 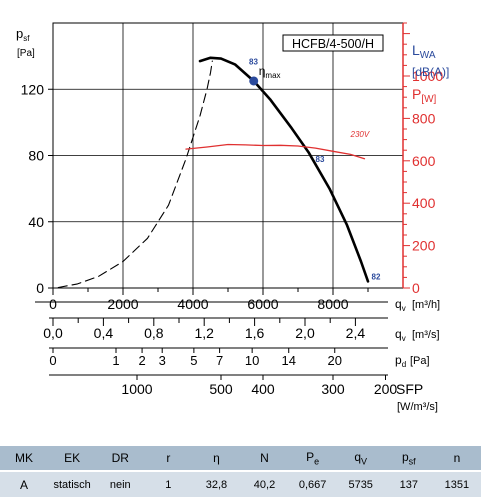 I want to click on table-cell: statisch, so click(x=72, y=483).